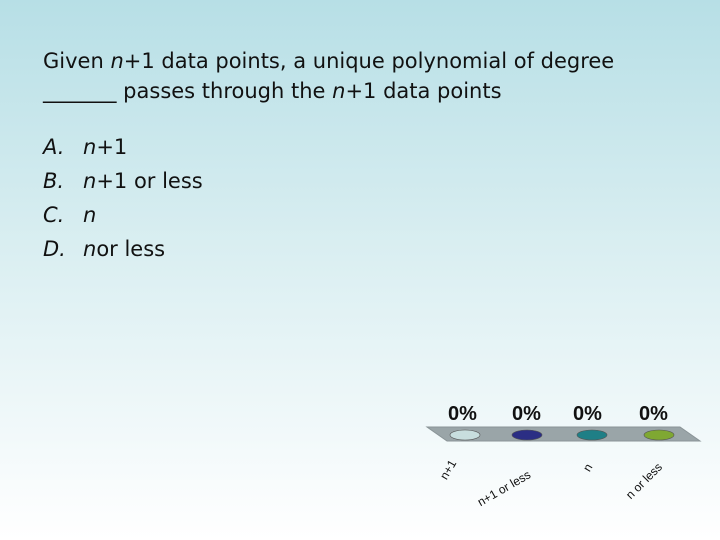 The width and height of the screenshot is (720, 540). What do you see at coordinates (462, 414) in the screenshot?
I see `value-label-0: 0%` at bounding box center [462, 414].